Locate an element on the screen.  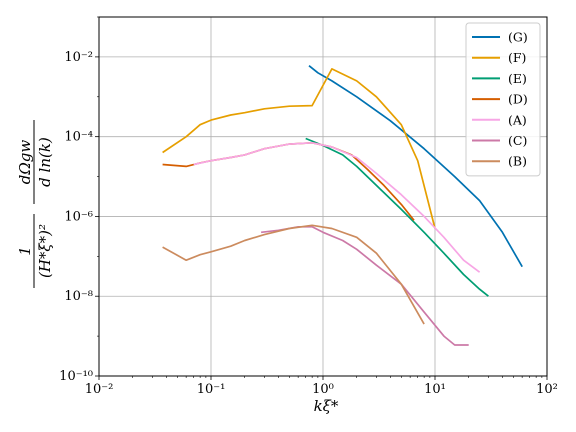
legend-label: (A) is located at coordinates (517, 119).